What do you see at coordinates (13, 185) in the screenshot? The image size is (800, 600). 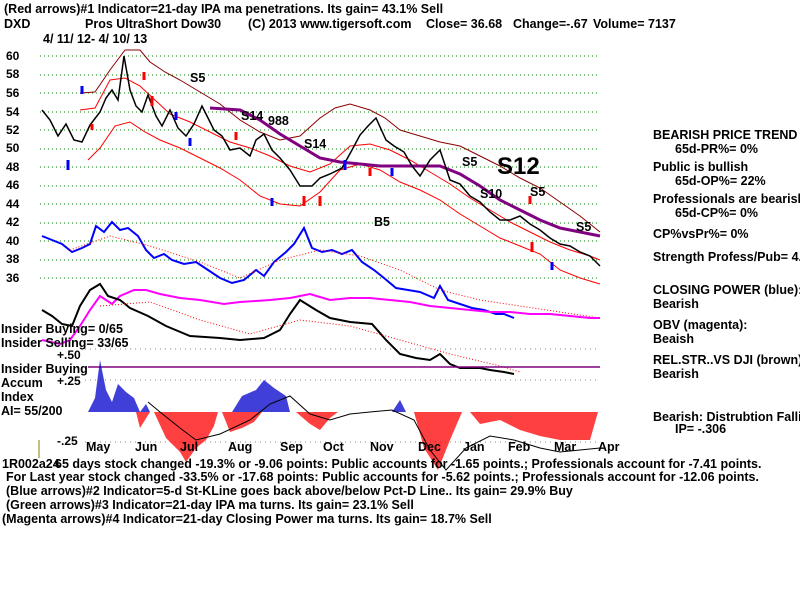 I see `y-tick: 46` at bounding box center [13, 185].